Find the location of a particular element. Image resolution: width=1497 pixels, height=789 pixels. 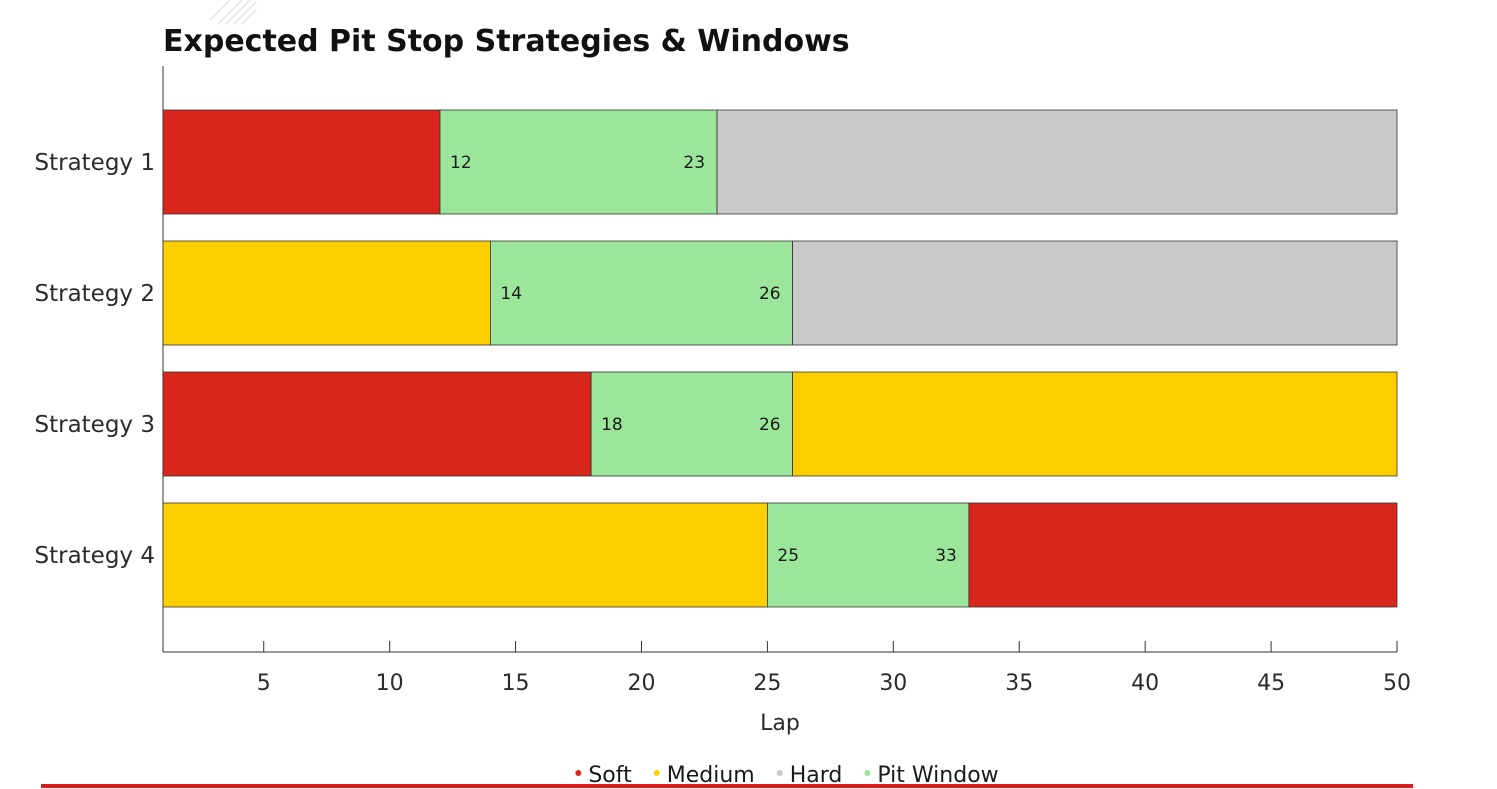

category-label-strategy-2: Strategy 2 is located at coordinates (95, 294).